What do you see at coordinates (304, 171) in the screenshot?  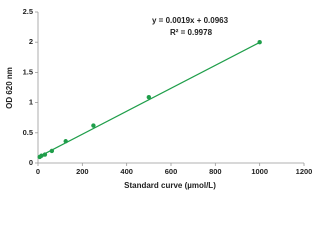 I see `x-tick-label: 1200` at bounding box center [304, 171].